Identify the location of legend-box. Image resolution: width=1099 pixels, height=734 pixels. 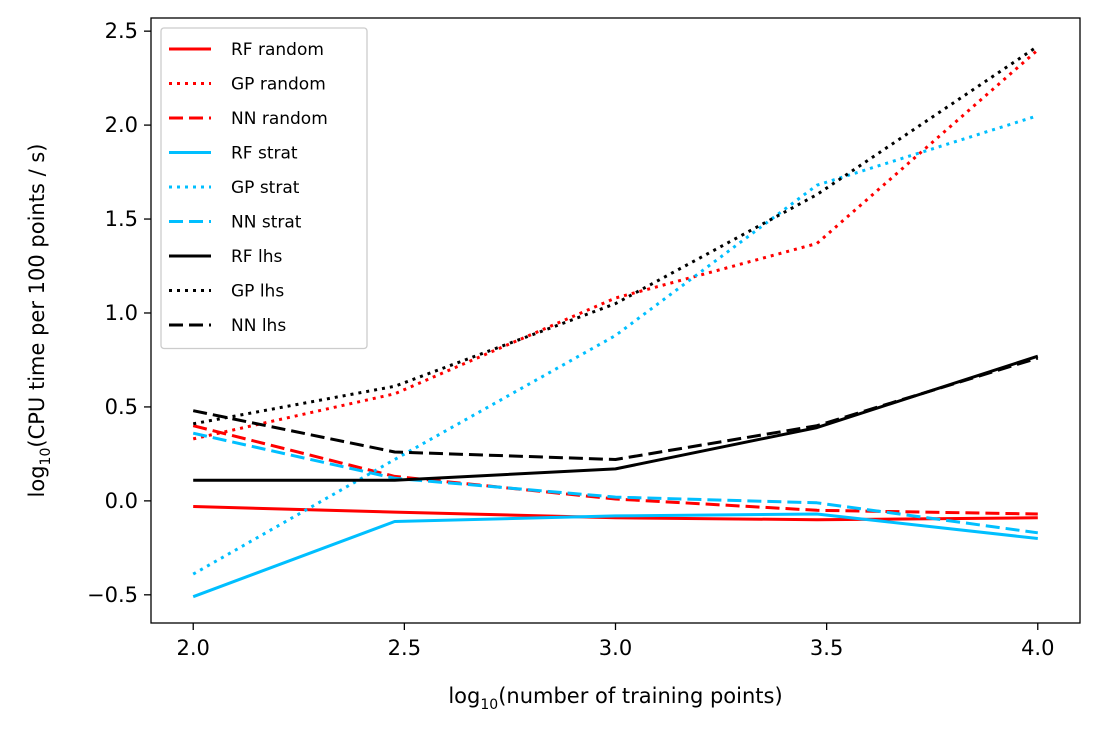
(264, 188).